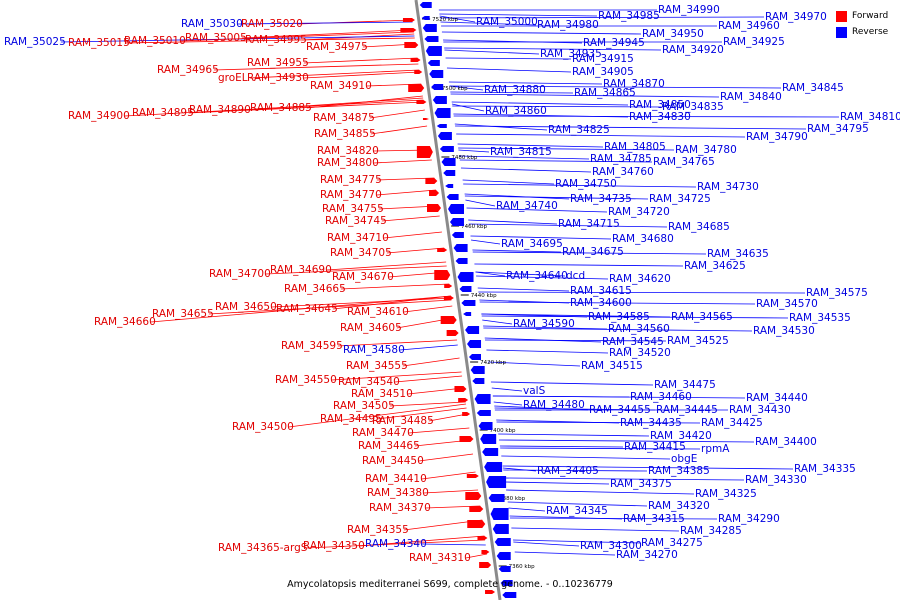  What do you see at coordinates (760, 410) in the screenshot?
I see `gene-label-ram-34430: RAM_34430` at bounding box center [760, 410].